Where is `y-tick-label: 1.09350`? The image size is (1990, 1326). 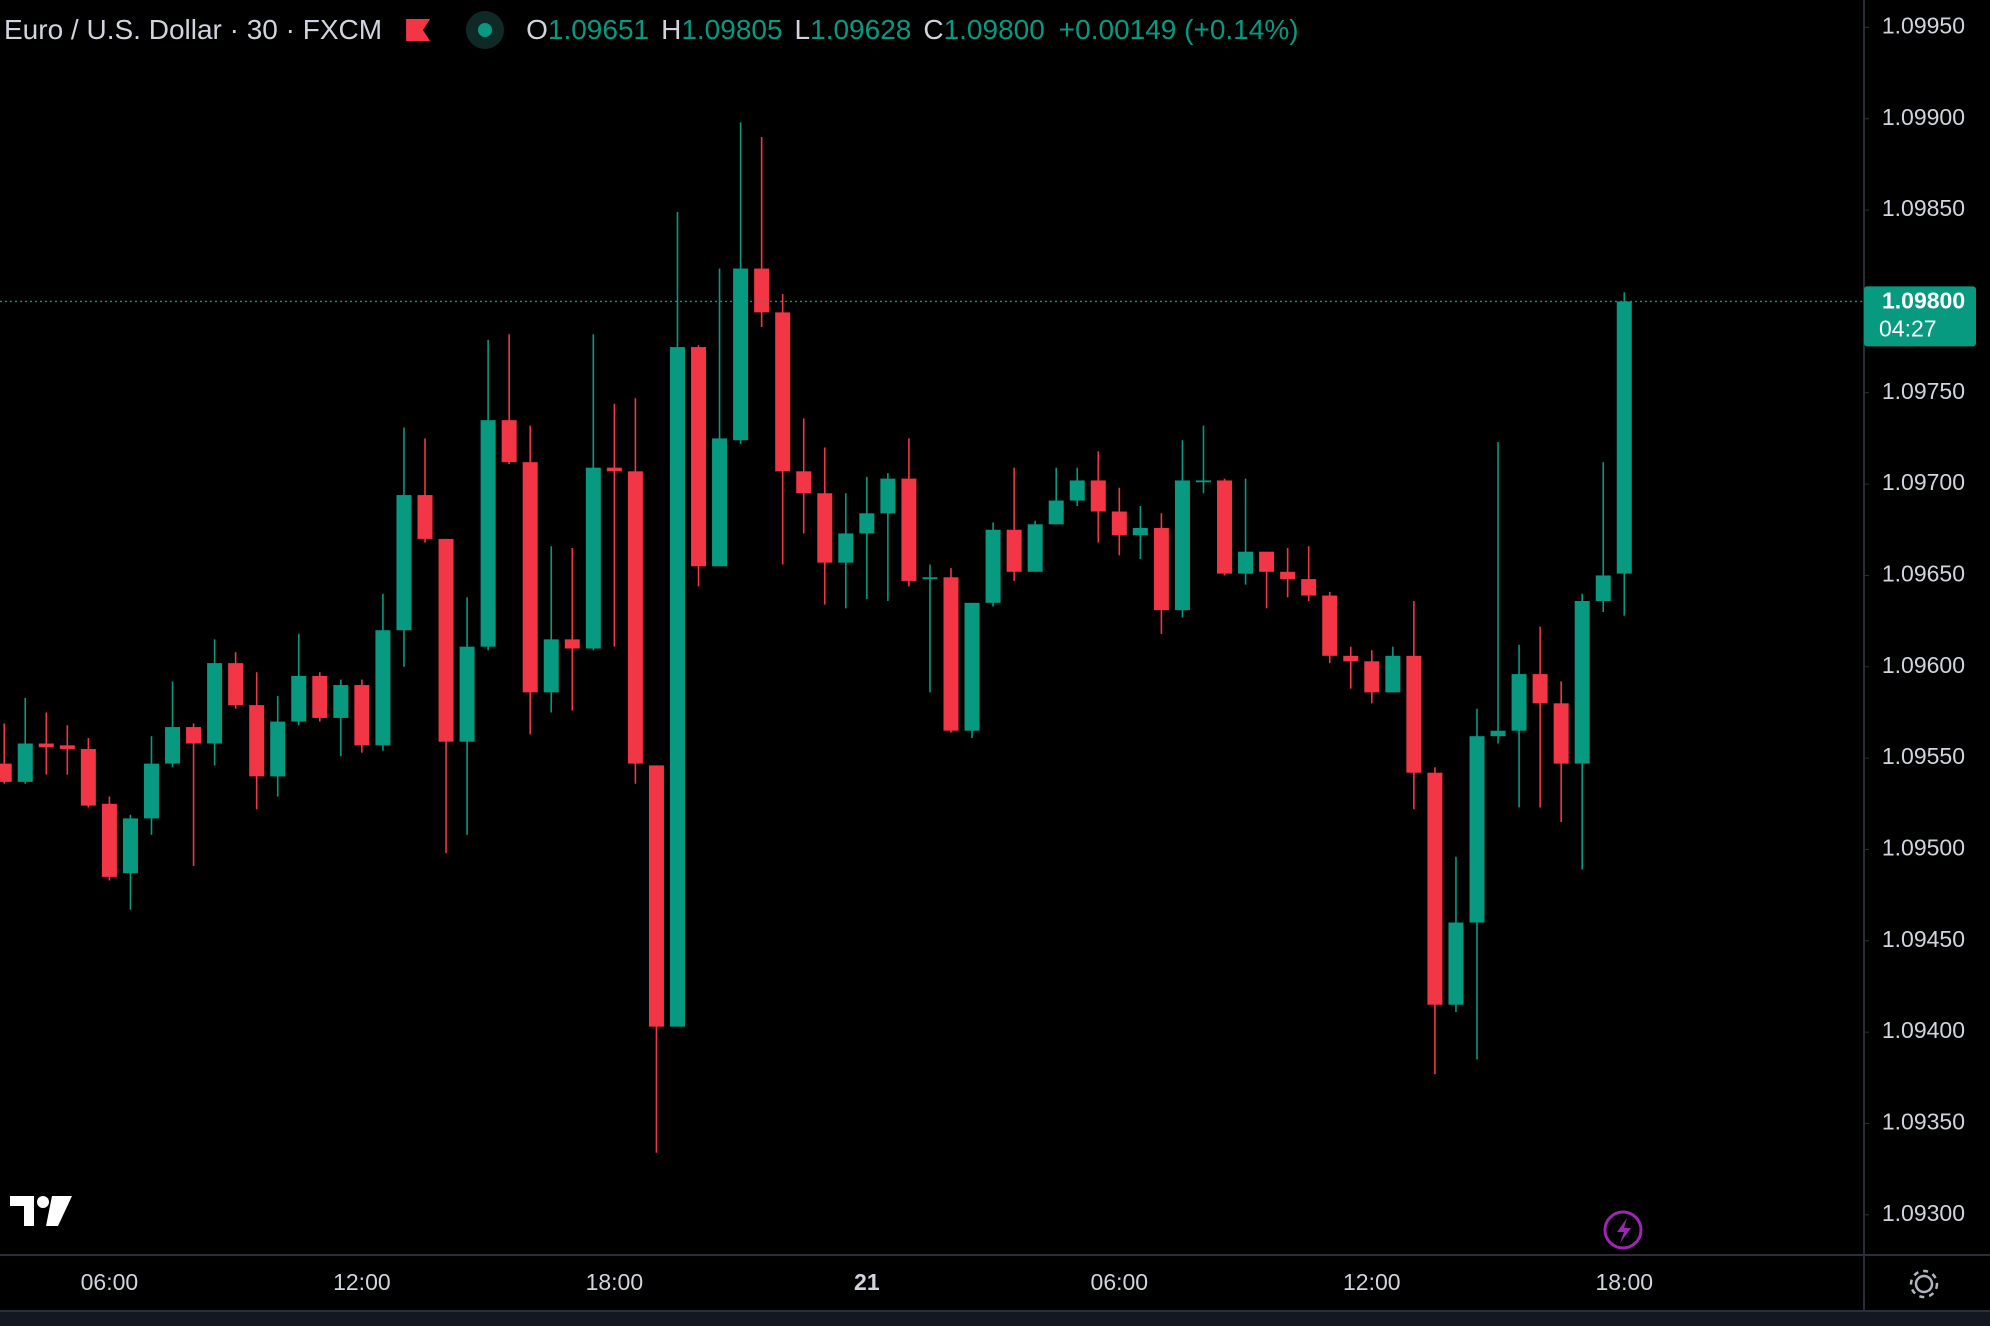 y-tick-label: 1.09350 is located at coordinates (1923, 1122).